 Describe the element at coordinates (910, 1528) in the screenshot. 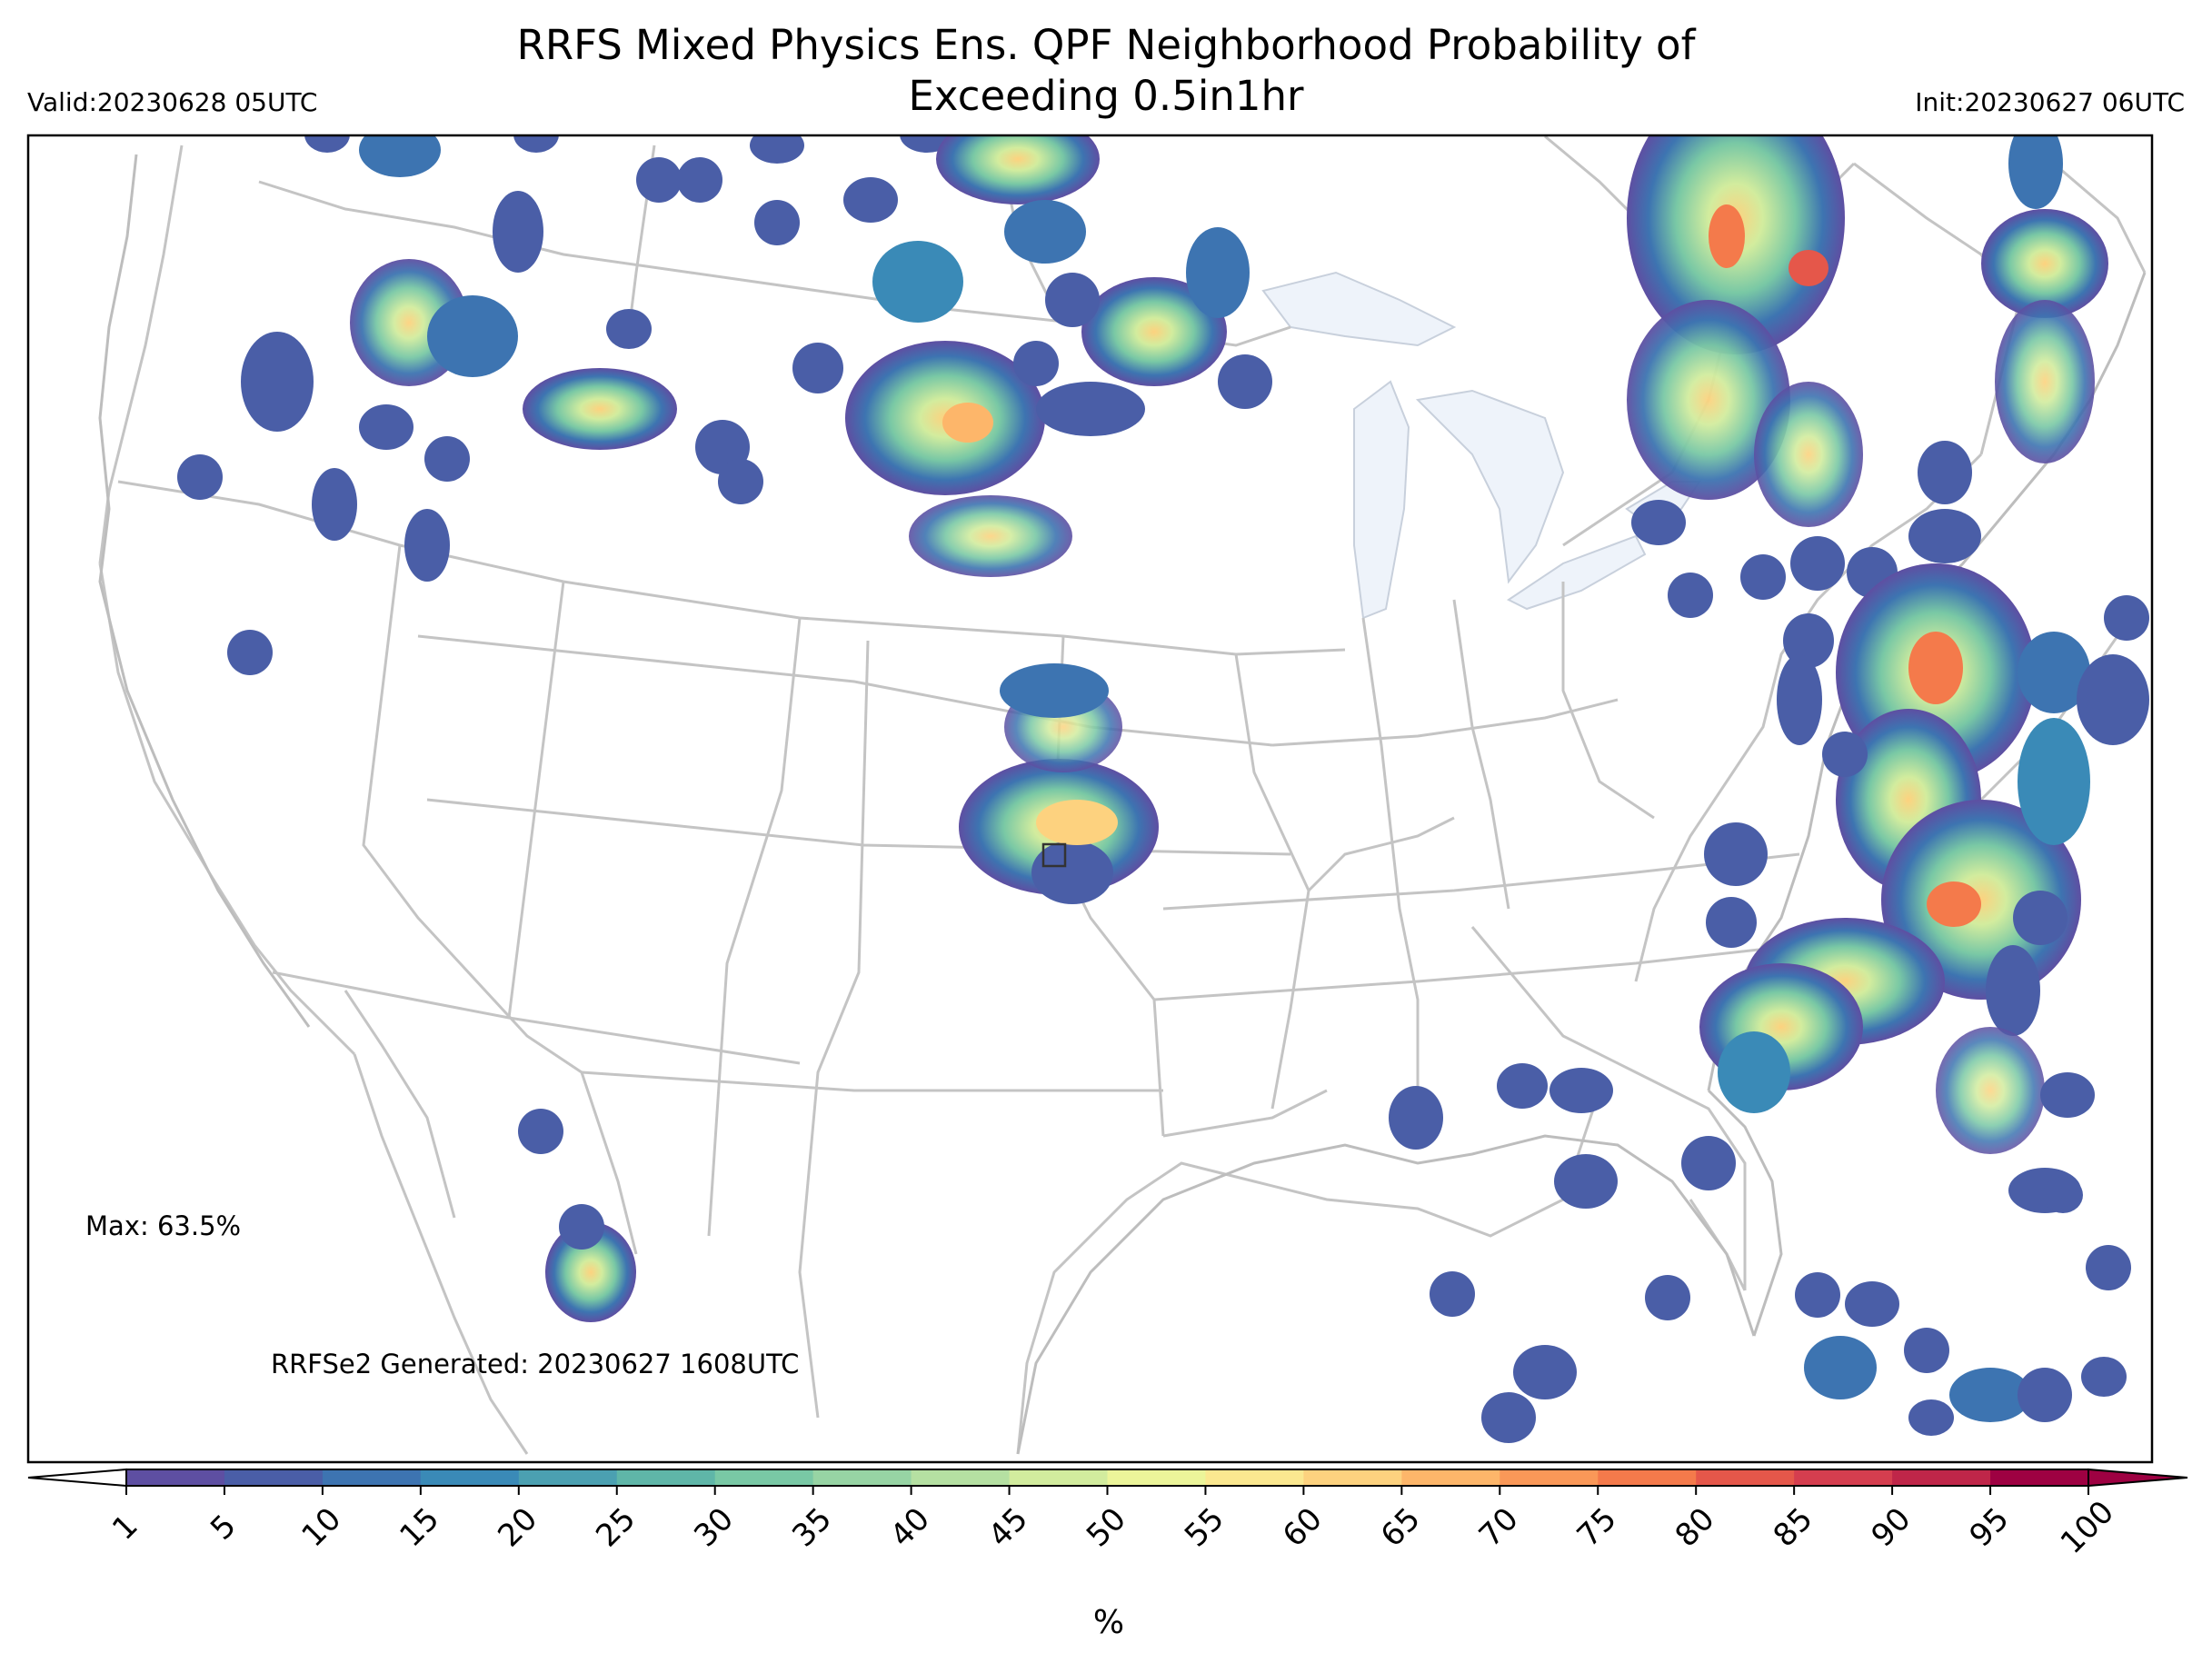

I see `colorbar-tick-label: 40` at that location.